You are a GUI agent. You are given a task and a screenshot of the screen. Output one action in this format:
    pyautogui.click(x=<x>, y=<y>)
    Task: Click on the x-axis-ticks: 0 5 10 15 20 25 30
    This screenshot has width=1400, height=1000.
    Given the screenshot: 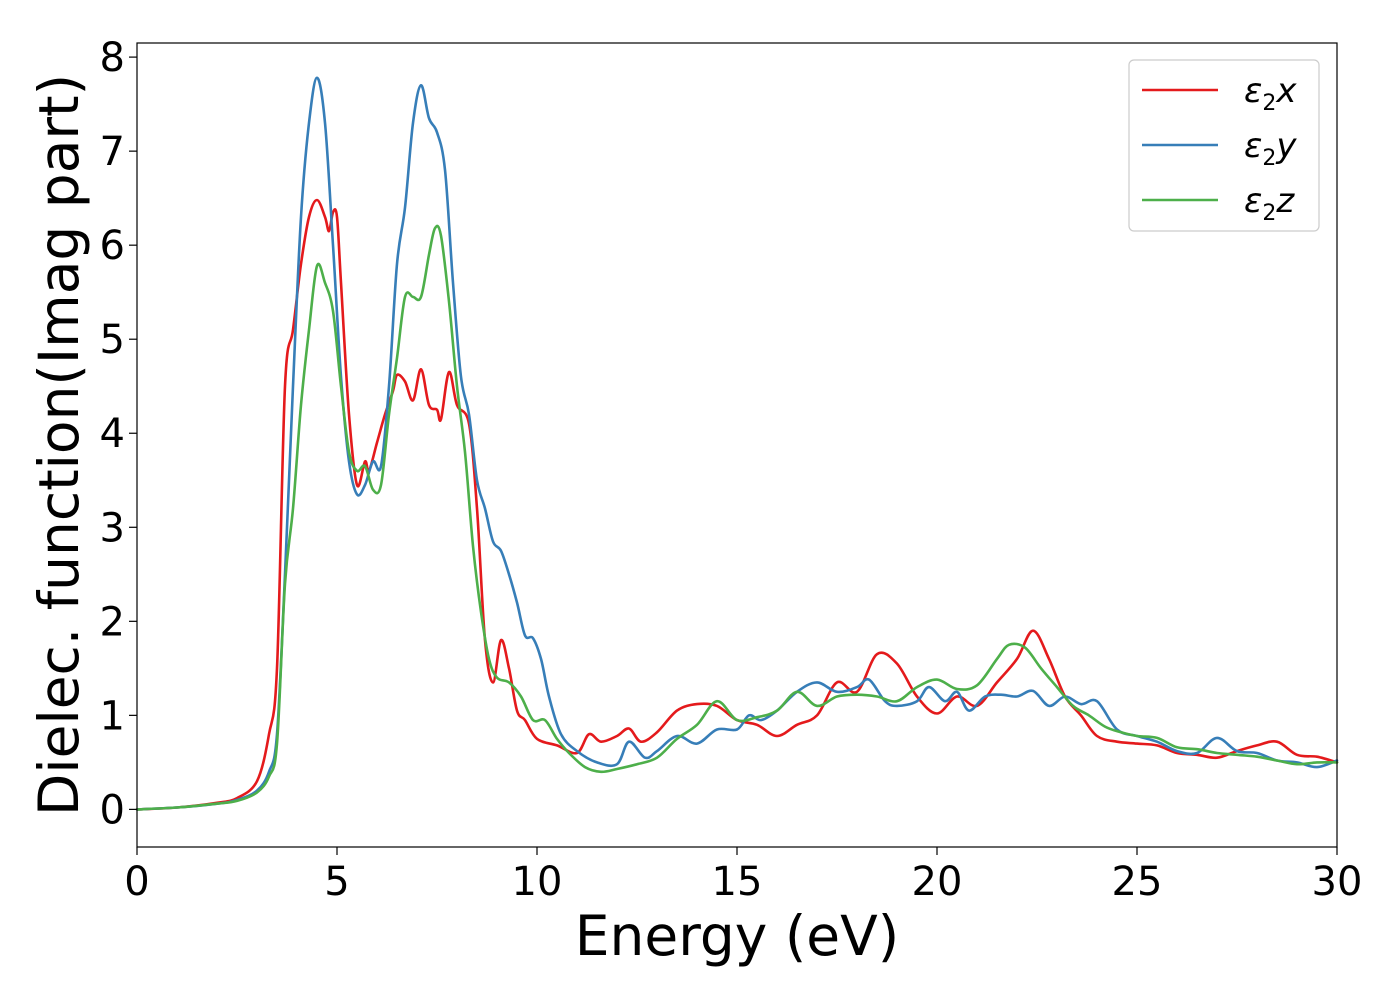 What is the action you would take?
    pyautogui.click(x=743, y=876)
    